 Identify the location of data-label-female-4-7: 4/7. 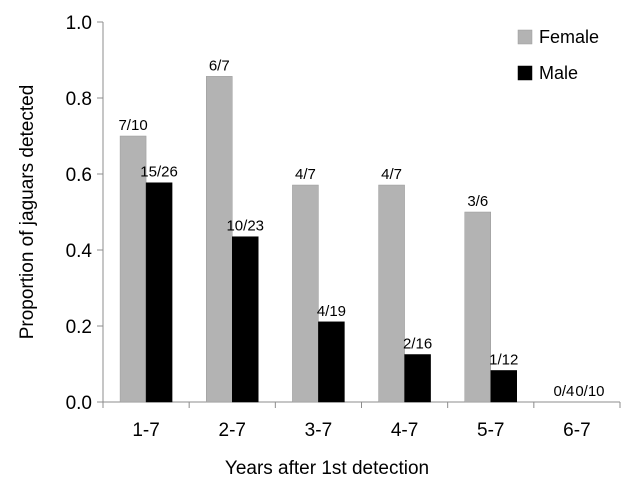
(391, 174).